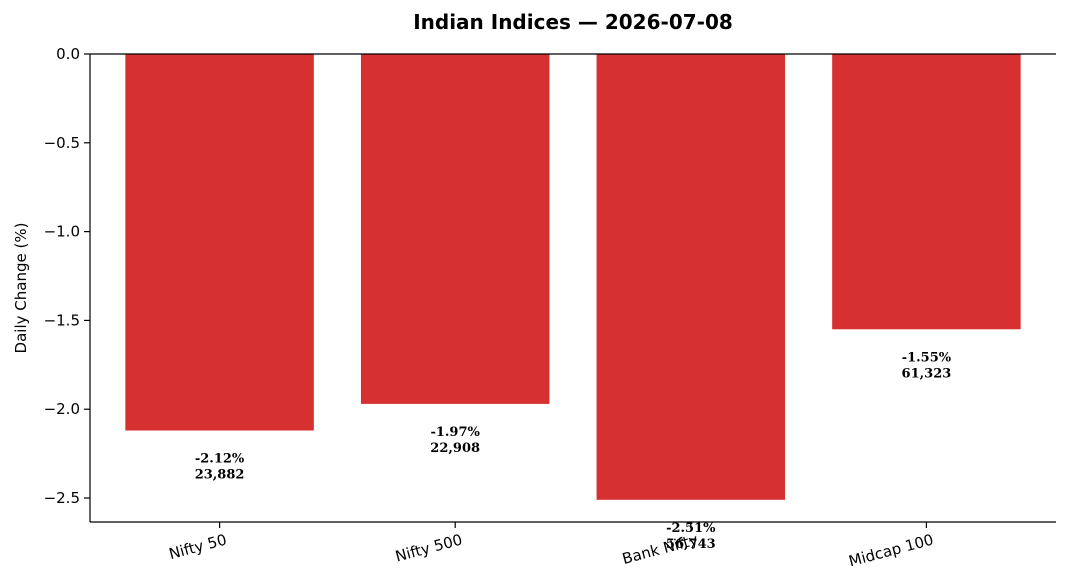 The width and height of the screenshot is (1068, 588). I want to click on data-label-level-1: 22,908, so click(455, 448).